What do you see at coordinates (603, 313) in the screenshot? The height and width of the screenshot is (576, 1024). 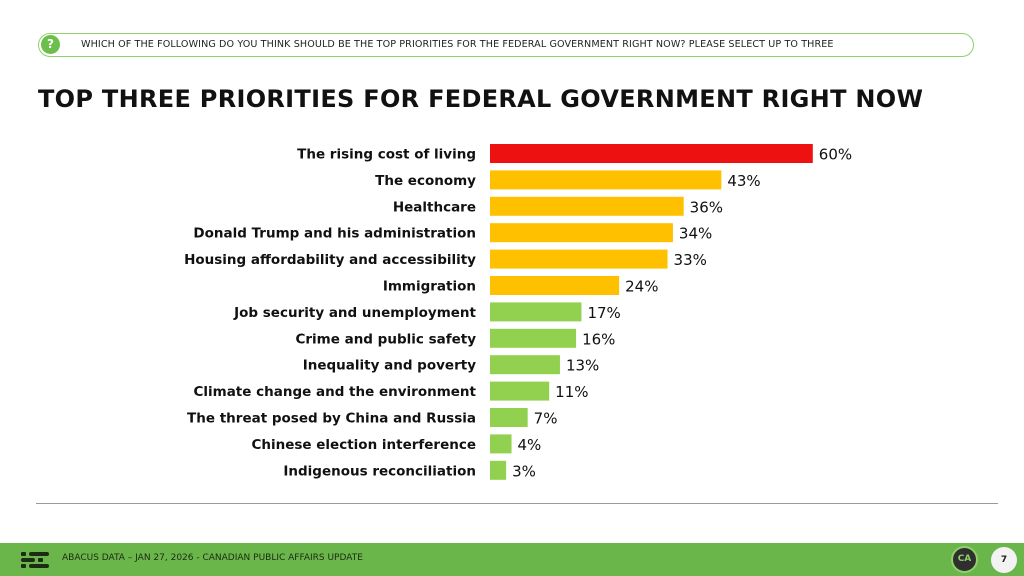 I see `value-label: 17%` at bounding box center [603, 313].